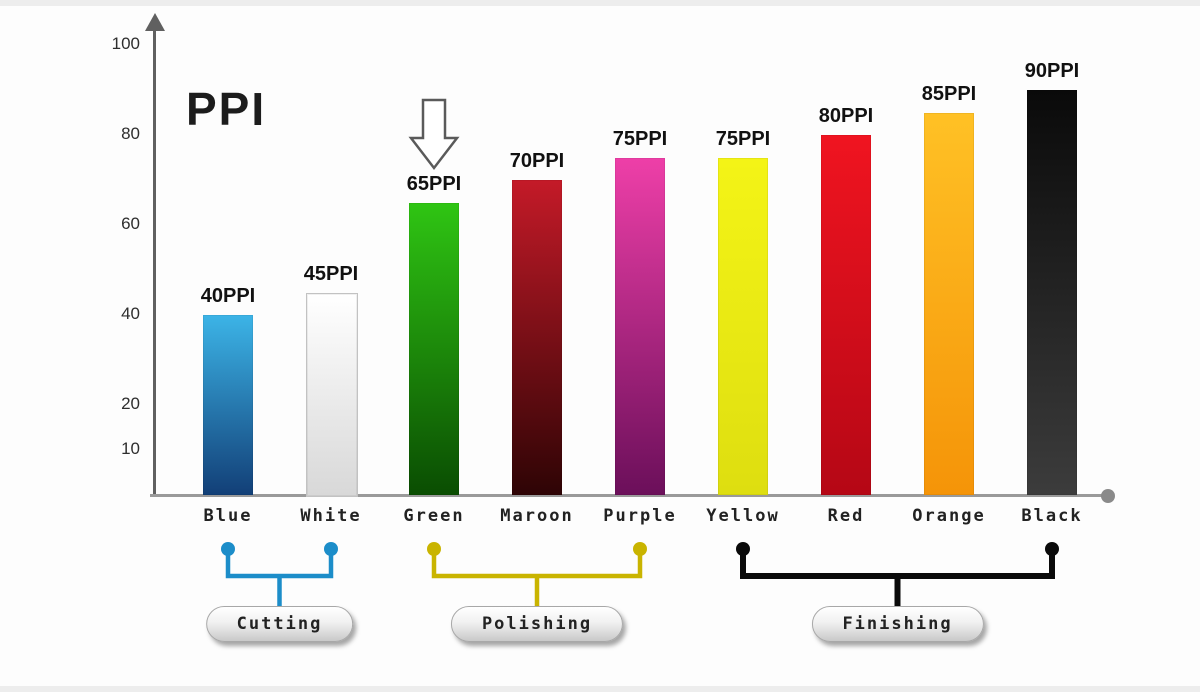 The image size is (1200, 692). What do you see at coordinates (949, 93) in the screenshot?
I see `bar-value-label: 85PPI` at bounding box center [949, 93].